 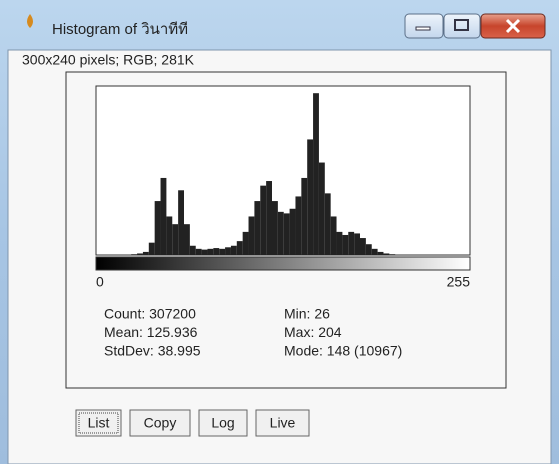 I want to click on minimize-button, so click(x=424, y=26).